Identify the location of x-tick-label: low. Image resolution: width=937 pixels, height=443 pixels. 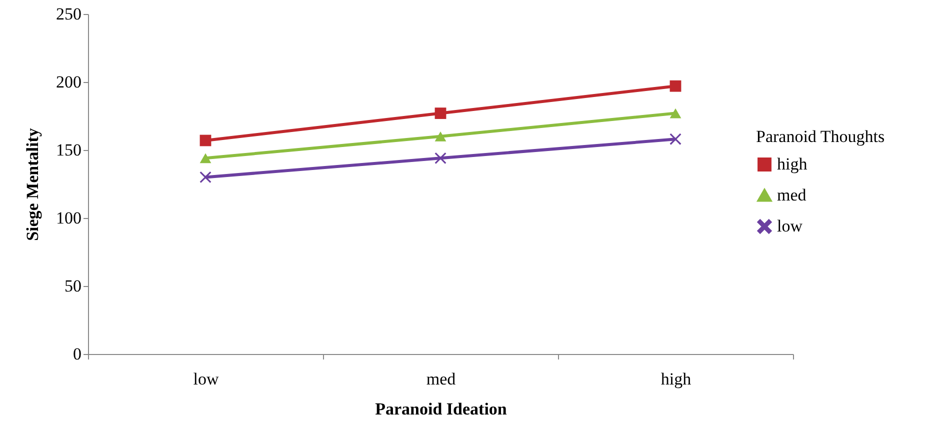
(206, 379).